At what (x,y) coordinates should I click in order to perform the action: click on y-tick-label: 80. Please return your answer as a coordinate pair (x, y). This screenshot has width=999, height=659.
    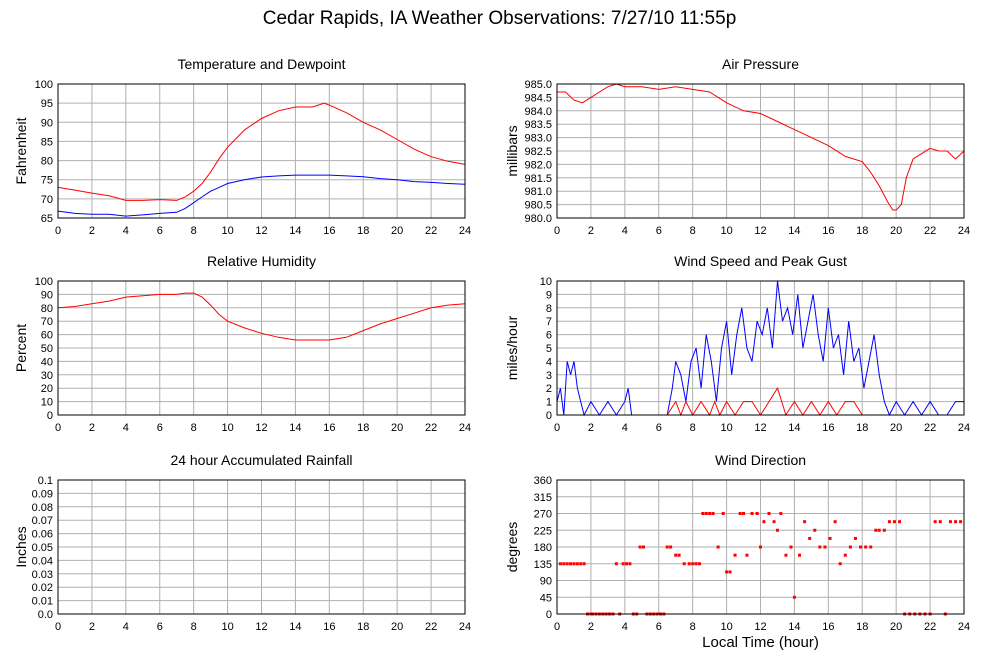
    Looking at the image, I should click on (47, 309).